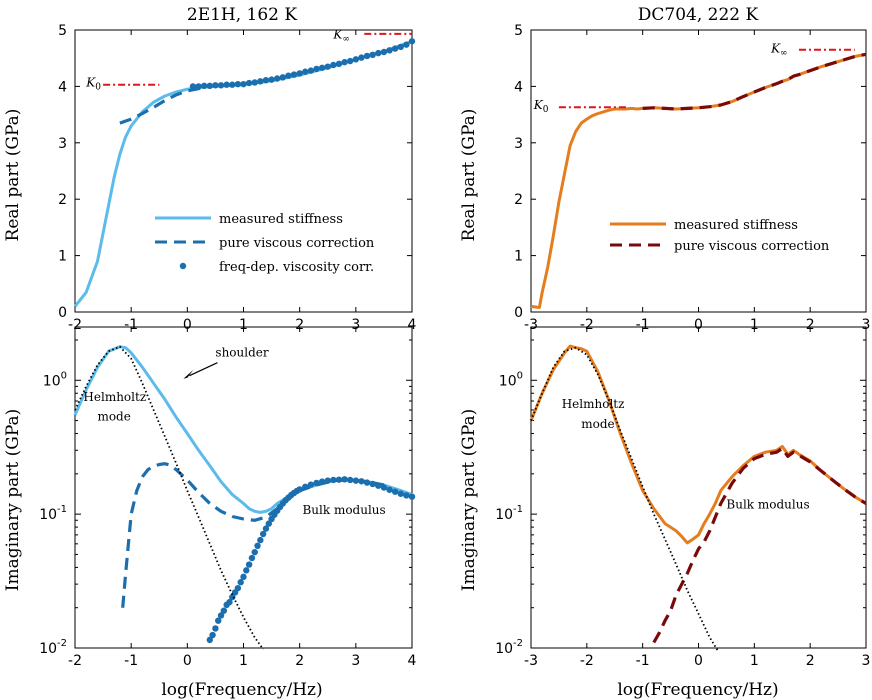 The width and height of the screenshot is (872, 700). Describe the element at coordinates (131, 325) in the screenshot. I see `left-top-xtick-label: -1` at that location.